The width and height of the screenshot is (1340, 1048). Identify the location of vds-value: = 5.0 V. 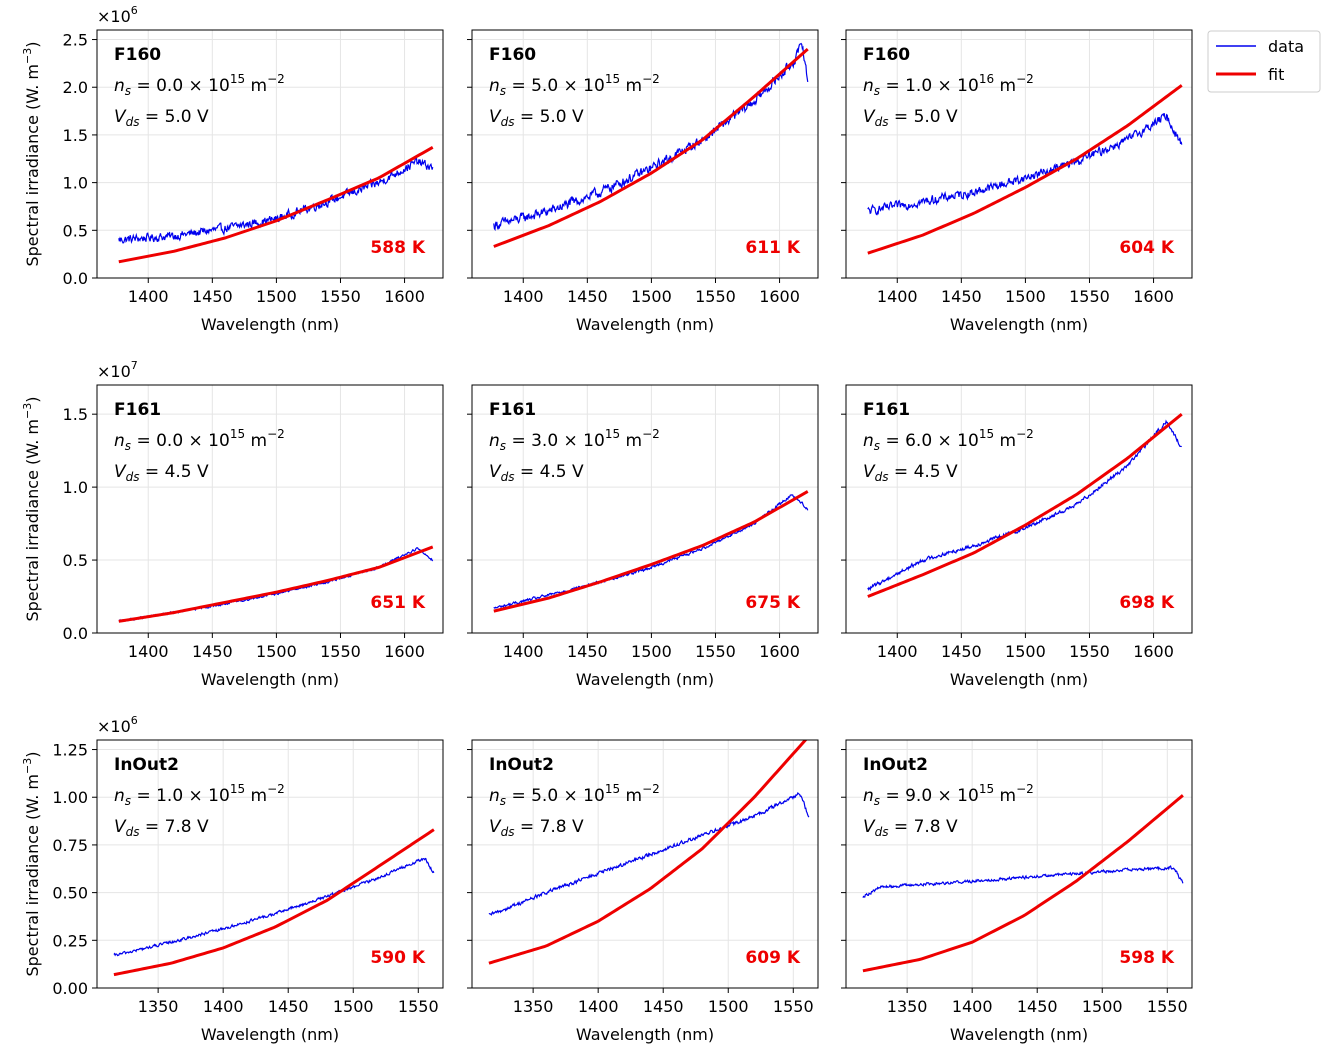
(923, 117).